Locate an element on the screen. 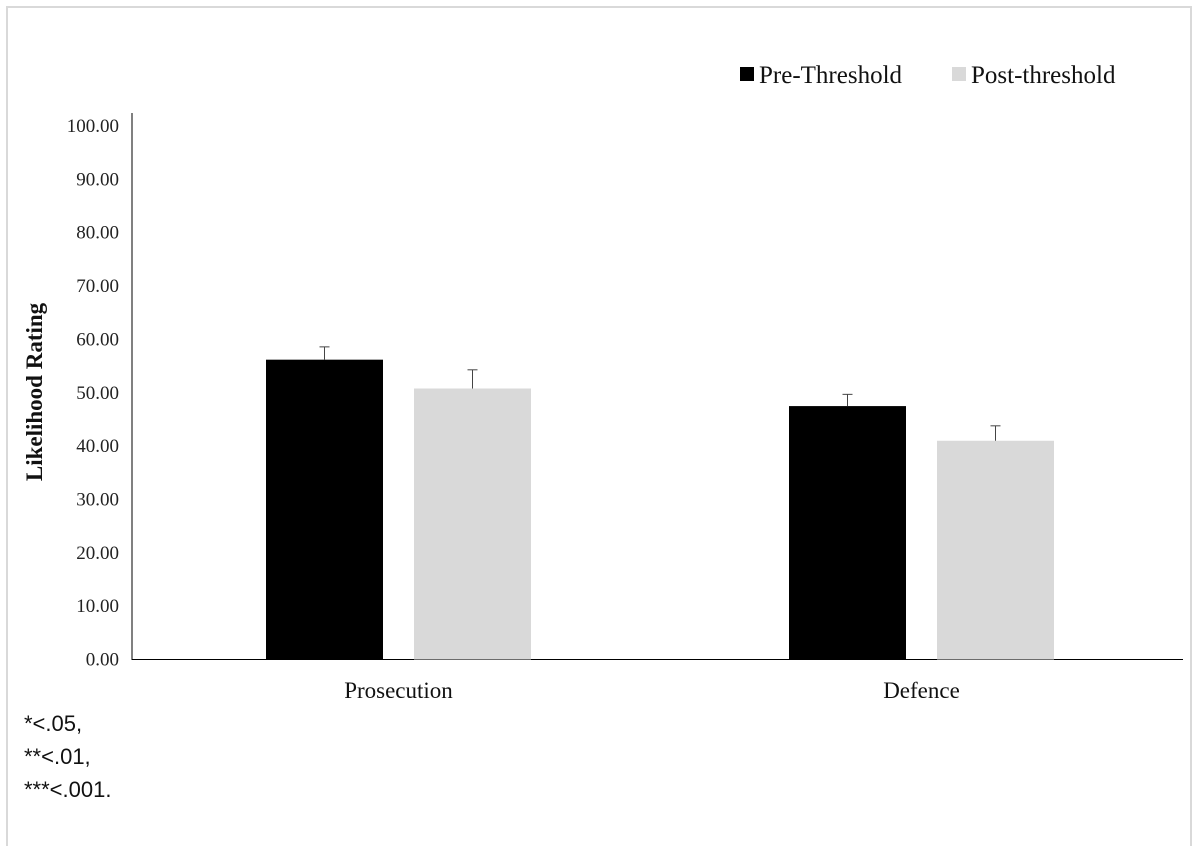 The height and width of the screenshot is (846, 1203). legend-swatch-pre-threshold is located at coordinates (747, 74).